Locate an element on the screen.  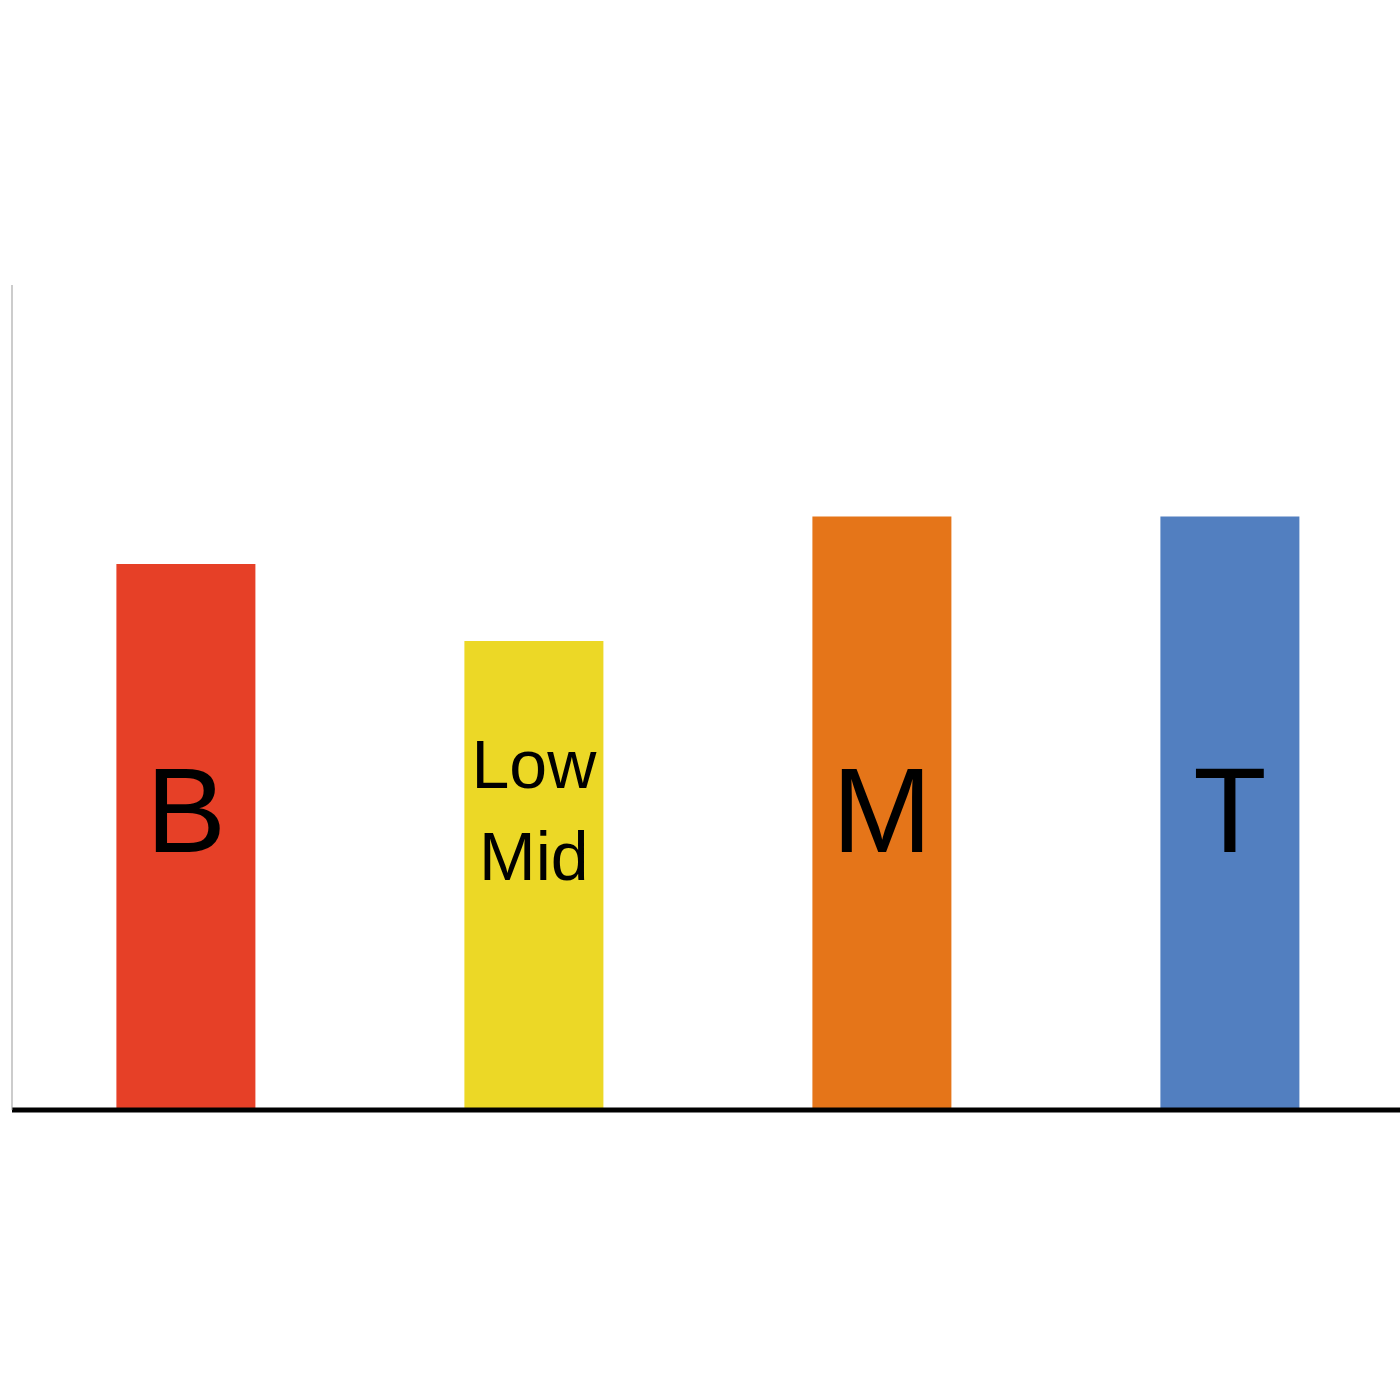
x-tick-label: T is located at coordinates (1230, 810).